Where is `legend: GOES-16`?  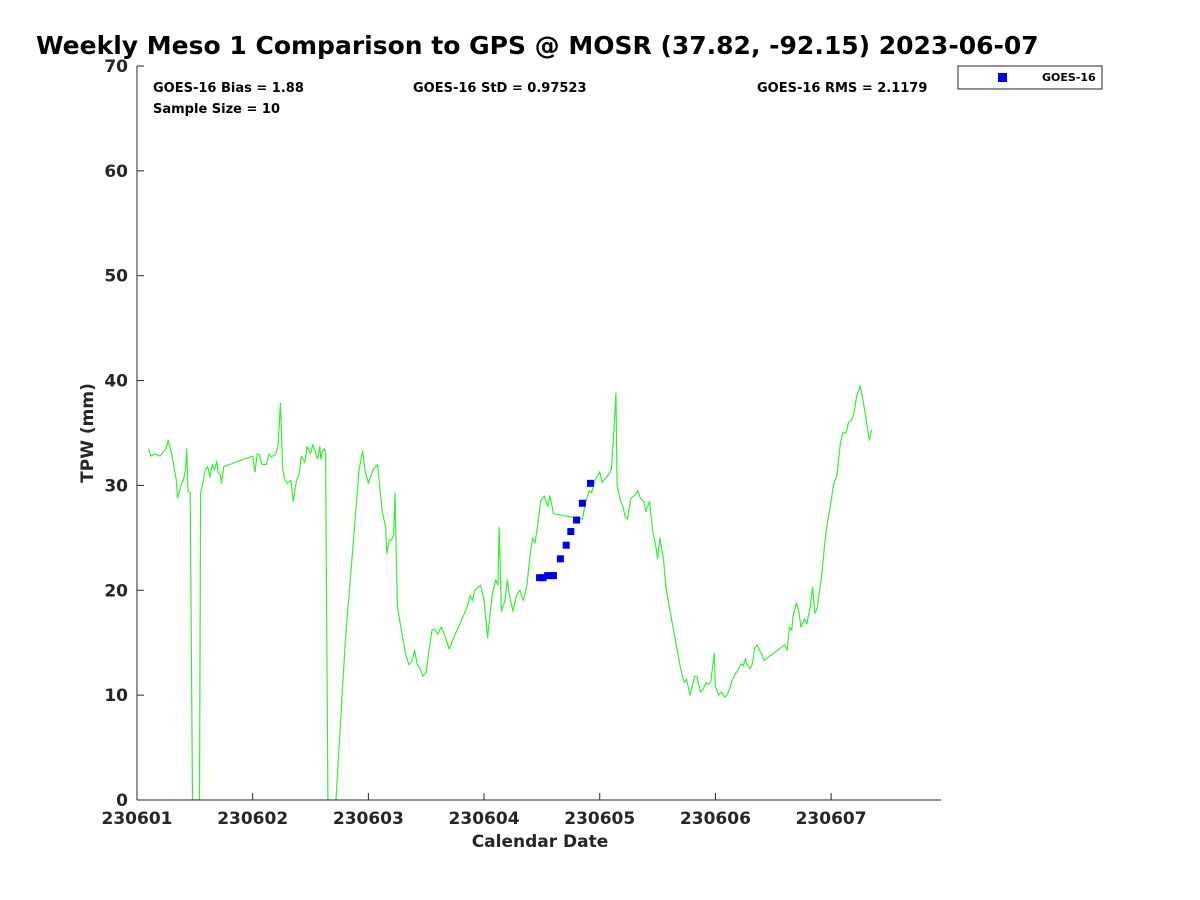
legend: GOES-16 is located at coordinates (1030, 77).